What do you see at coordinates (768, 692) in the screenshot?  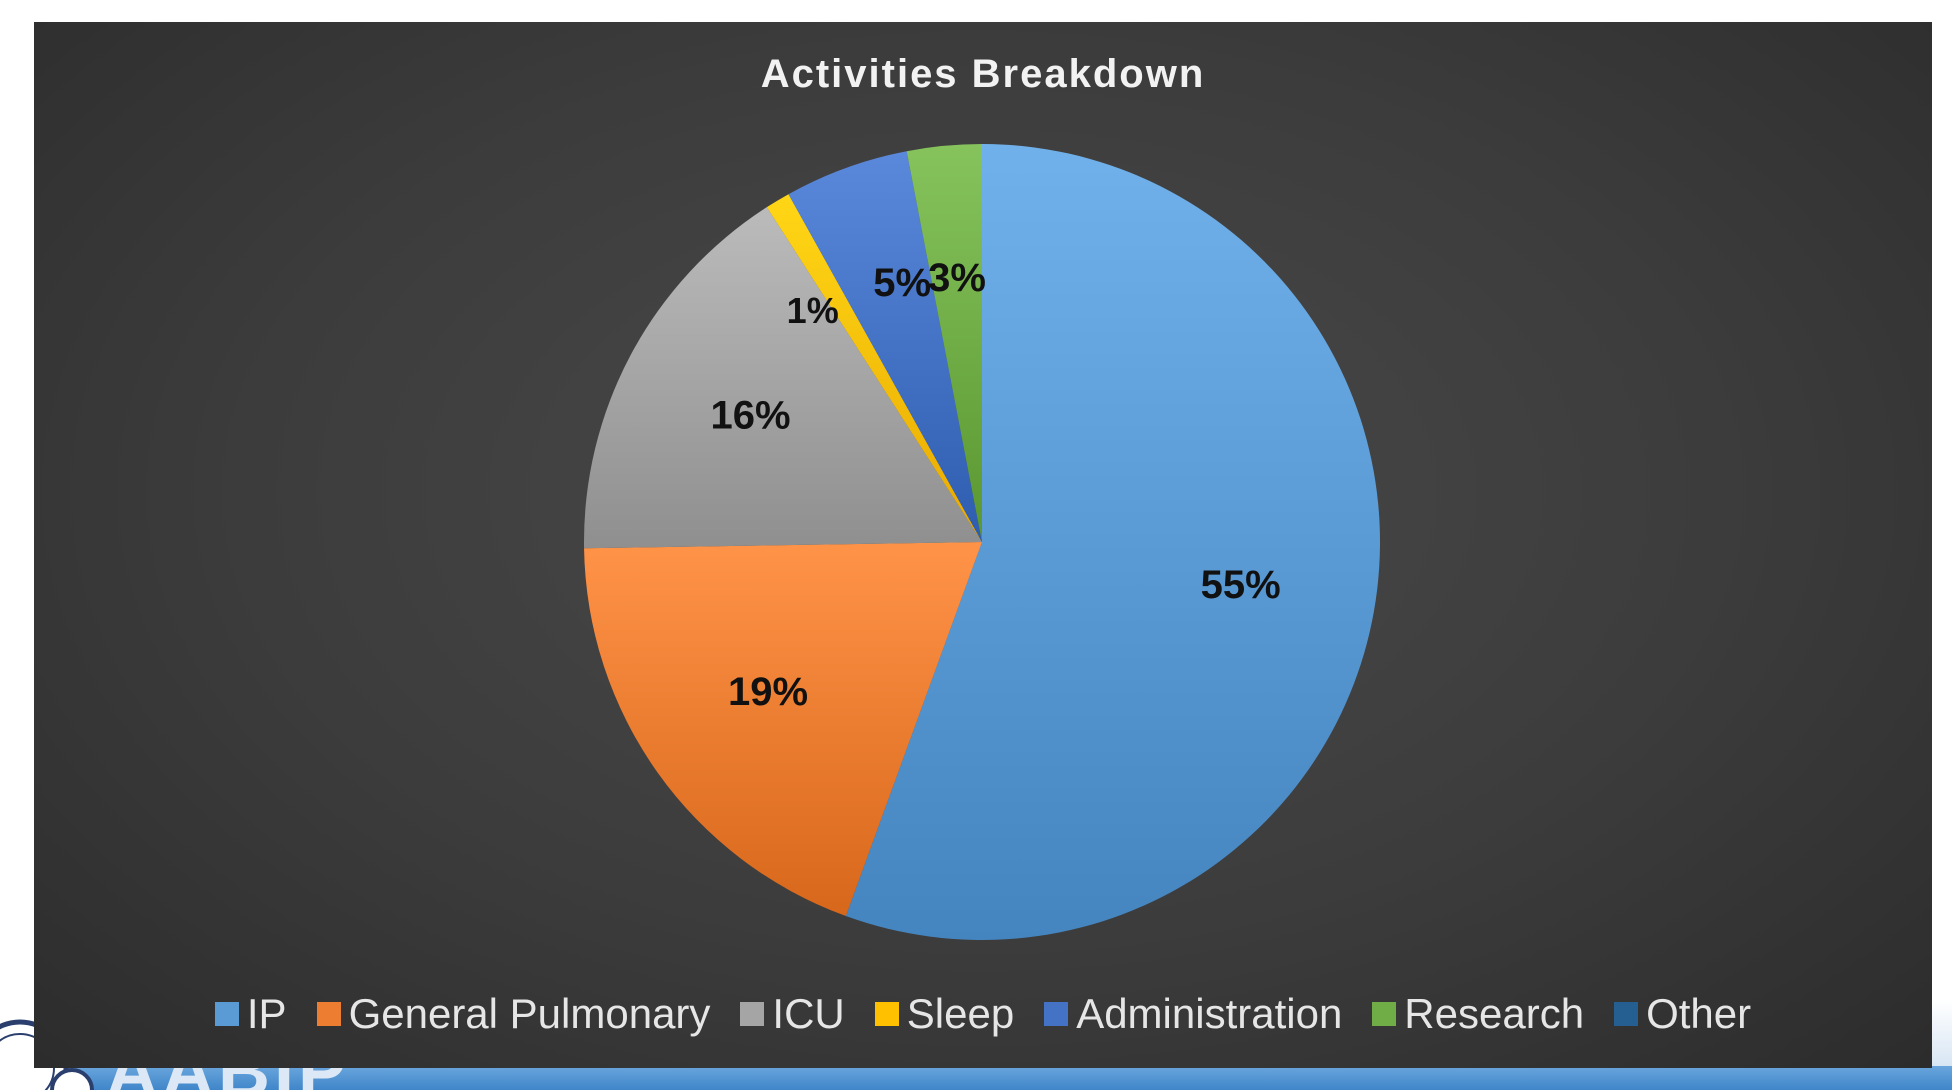 I see `data-label-general-pulmonary: 19%` at bounding box center [768, 692].